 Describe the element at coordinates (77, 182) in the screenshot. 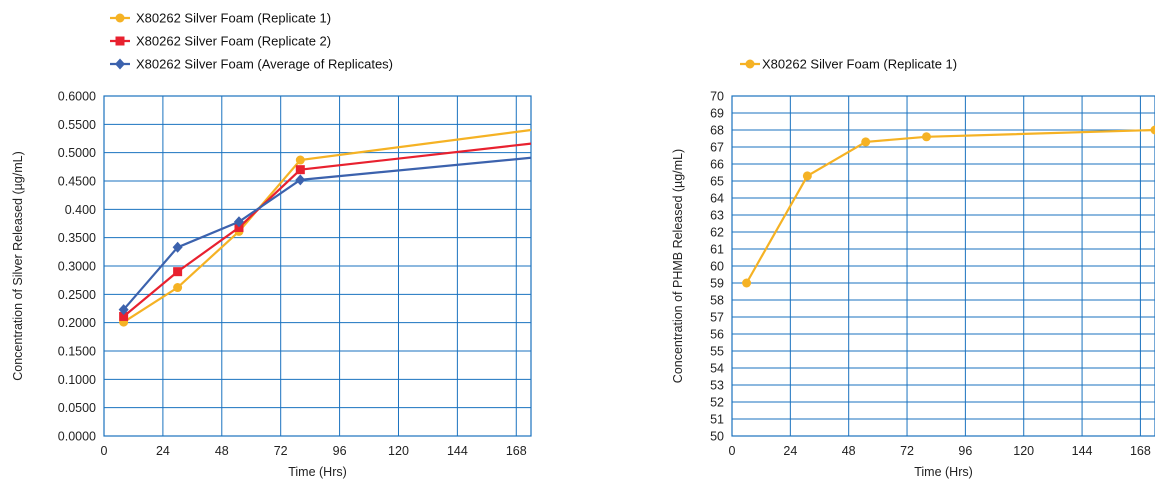

I see `y-tick-label: 0.4500` at that location.